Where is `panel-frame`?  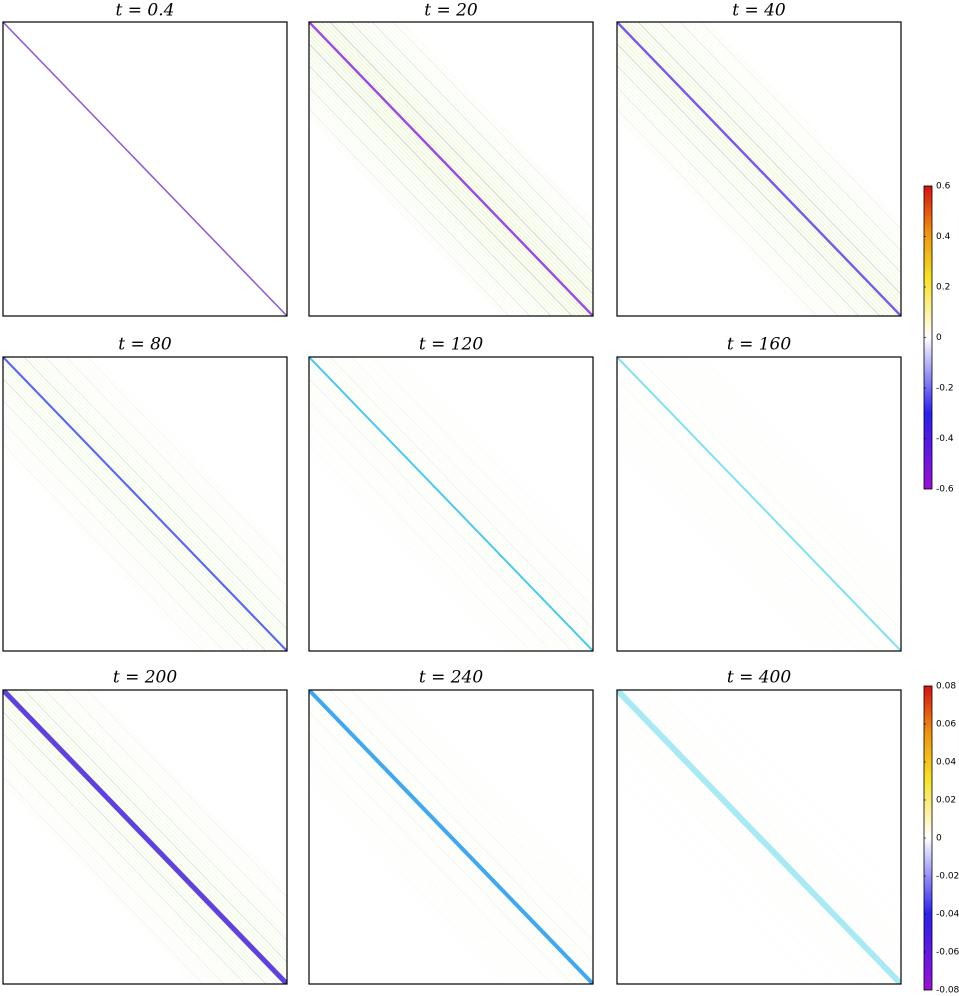
panel-frame is located at coordinates (145, 169).